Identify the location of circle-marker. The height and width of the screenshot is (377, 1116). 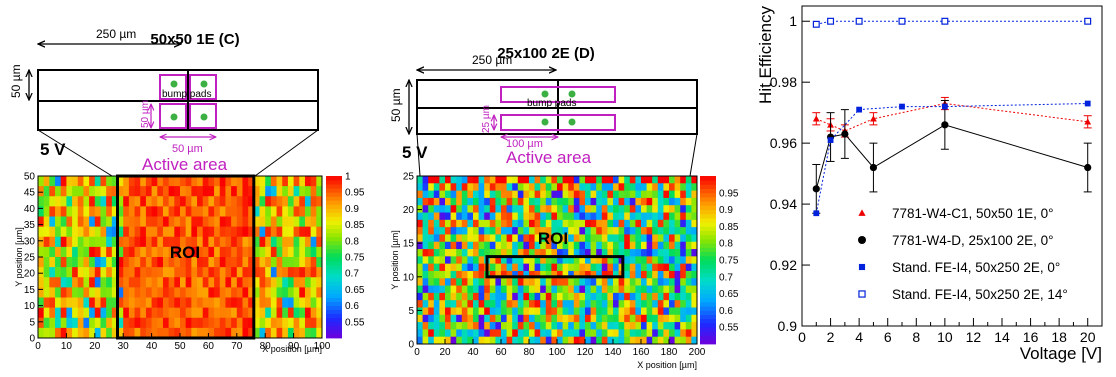
(1088, 167).